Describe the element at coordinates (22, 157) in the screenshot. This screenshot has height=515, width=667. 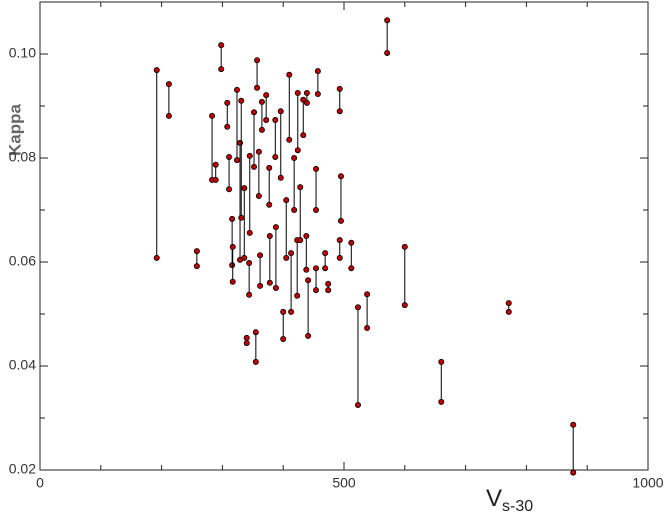
I see `y-tick-label: 0.08` at that location.